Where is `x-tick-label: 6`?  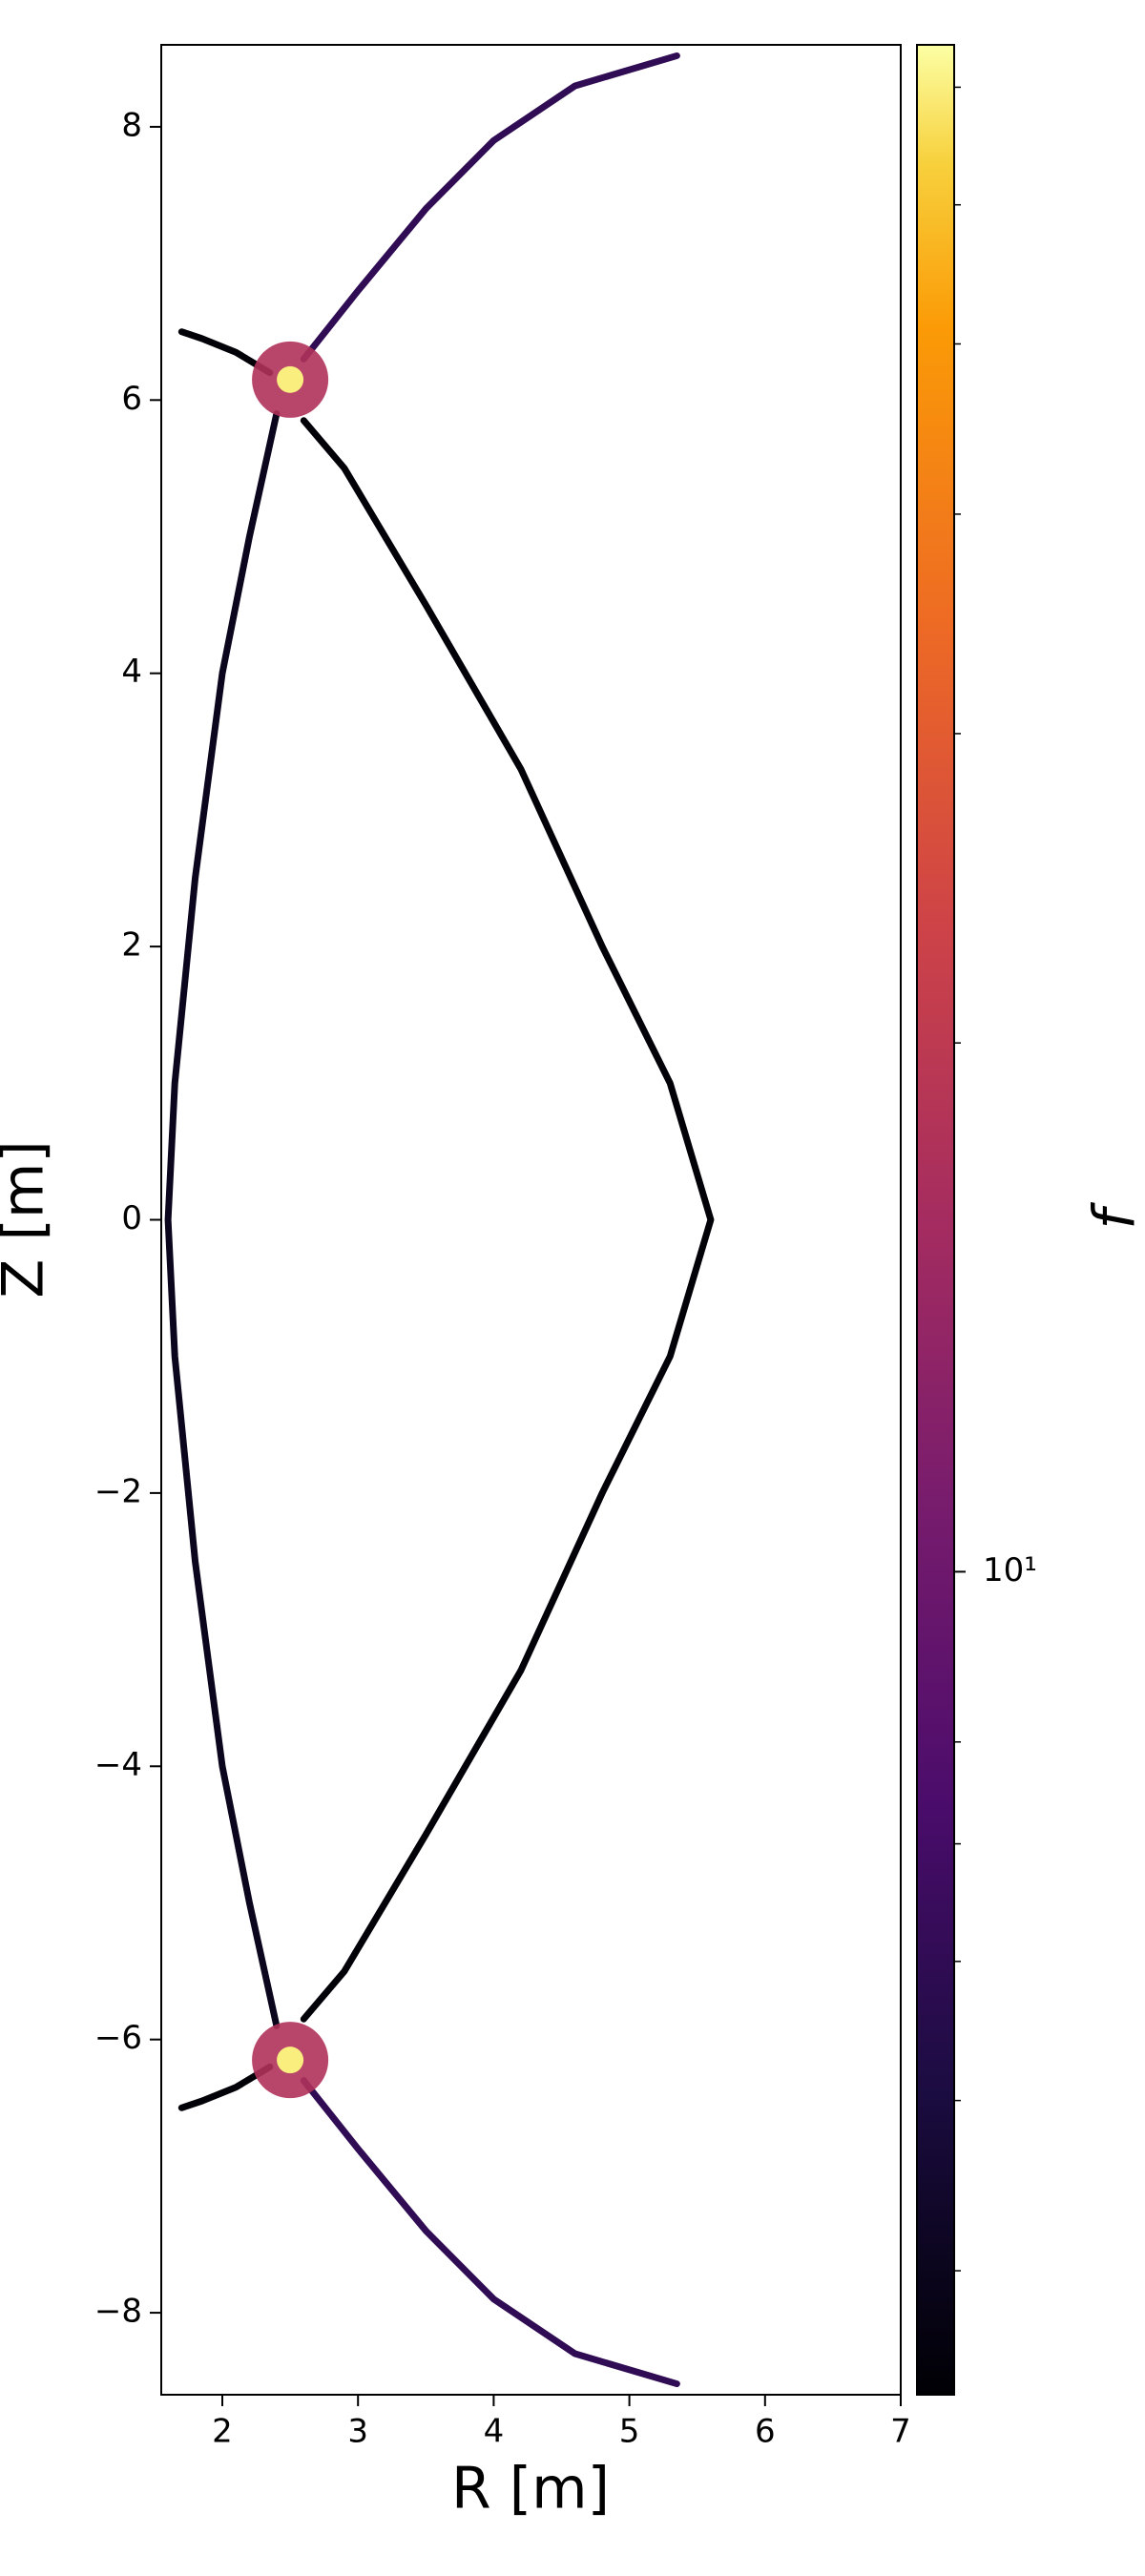
x-tick-label: 6 is located at coordinates (765, 2432).